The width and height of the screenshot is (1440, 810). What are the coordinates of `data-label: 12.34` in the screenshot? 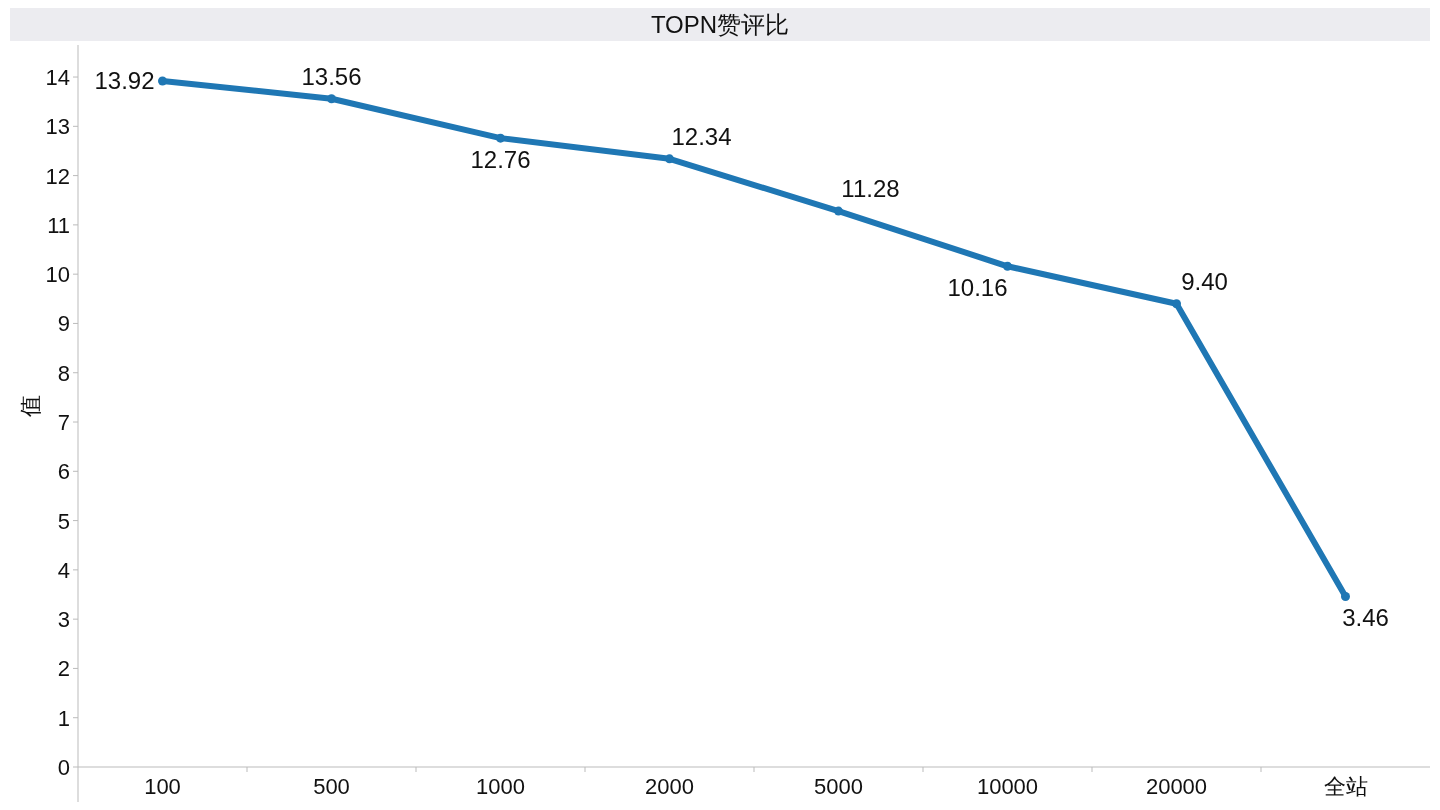 It's located at (701, 136).